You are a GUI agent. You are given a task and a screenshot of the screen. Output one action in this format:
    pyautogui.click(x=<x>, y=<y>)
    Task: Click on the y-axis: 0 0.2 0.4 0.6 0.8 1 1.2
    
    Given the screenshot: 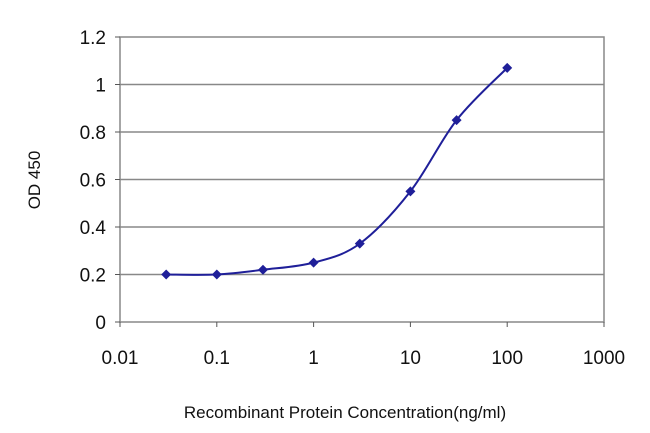 What is the action you would take?
    pyautogui.click(x=100, y=181)
    